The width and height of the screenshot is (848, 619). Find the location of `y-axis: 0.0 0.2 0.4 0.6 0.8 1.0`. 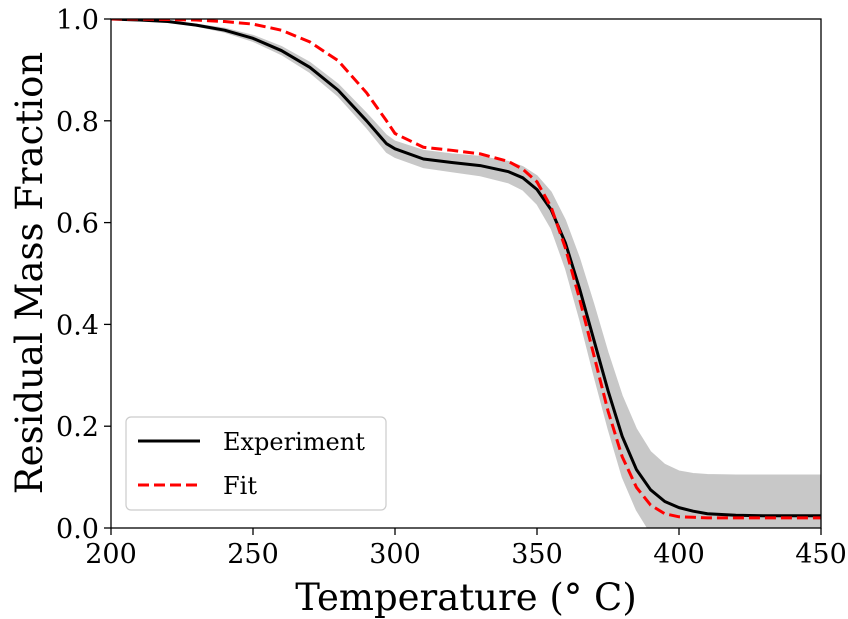

y-axis: 0.0 0.2 0.4 0.6 0.8 1.0 is located at coordinates (83, 275).